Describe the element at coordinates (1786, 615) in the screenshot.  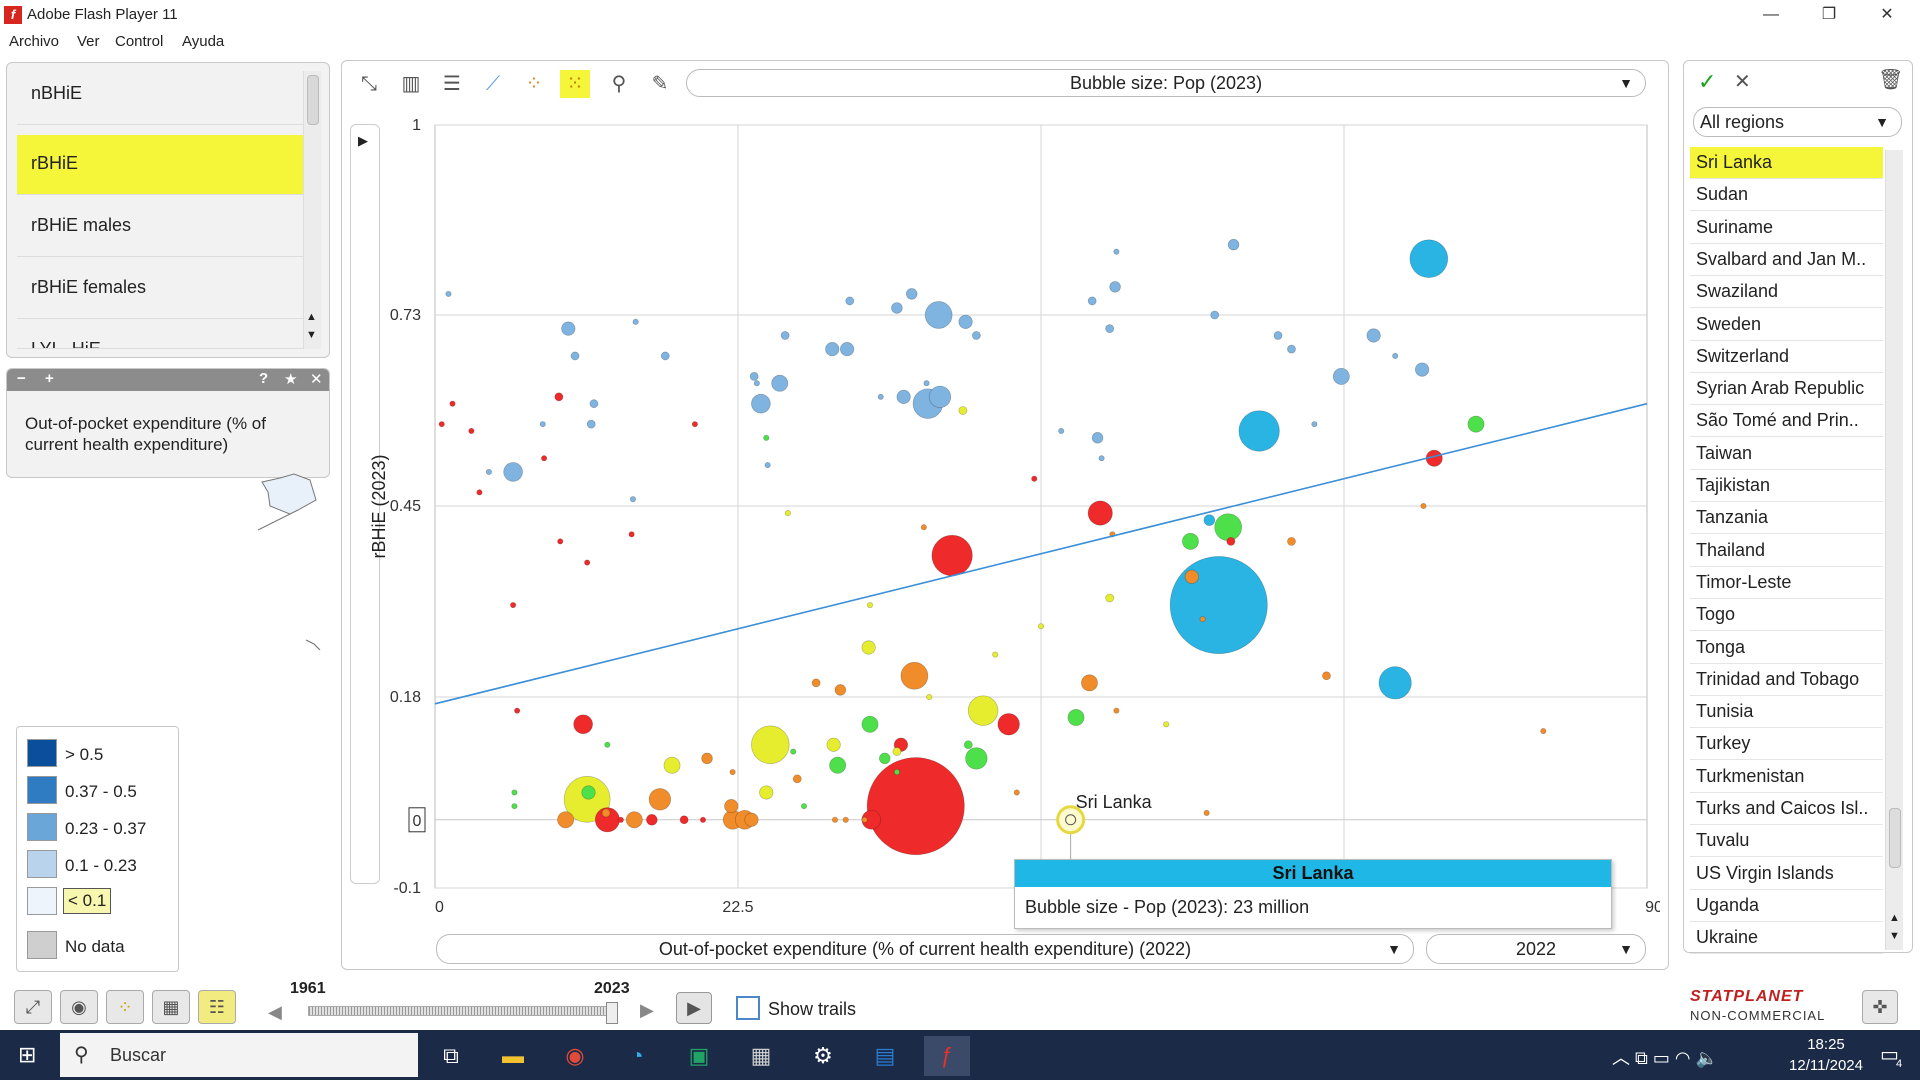
I see `region-item: Togo` at that location.